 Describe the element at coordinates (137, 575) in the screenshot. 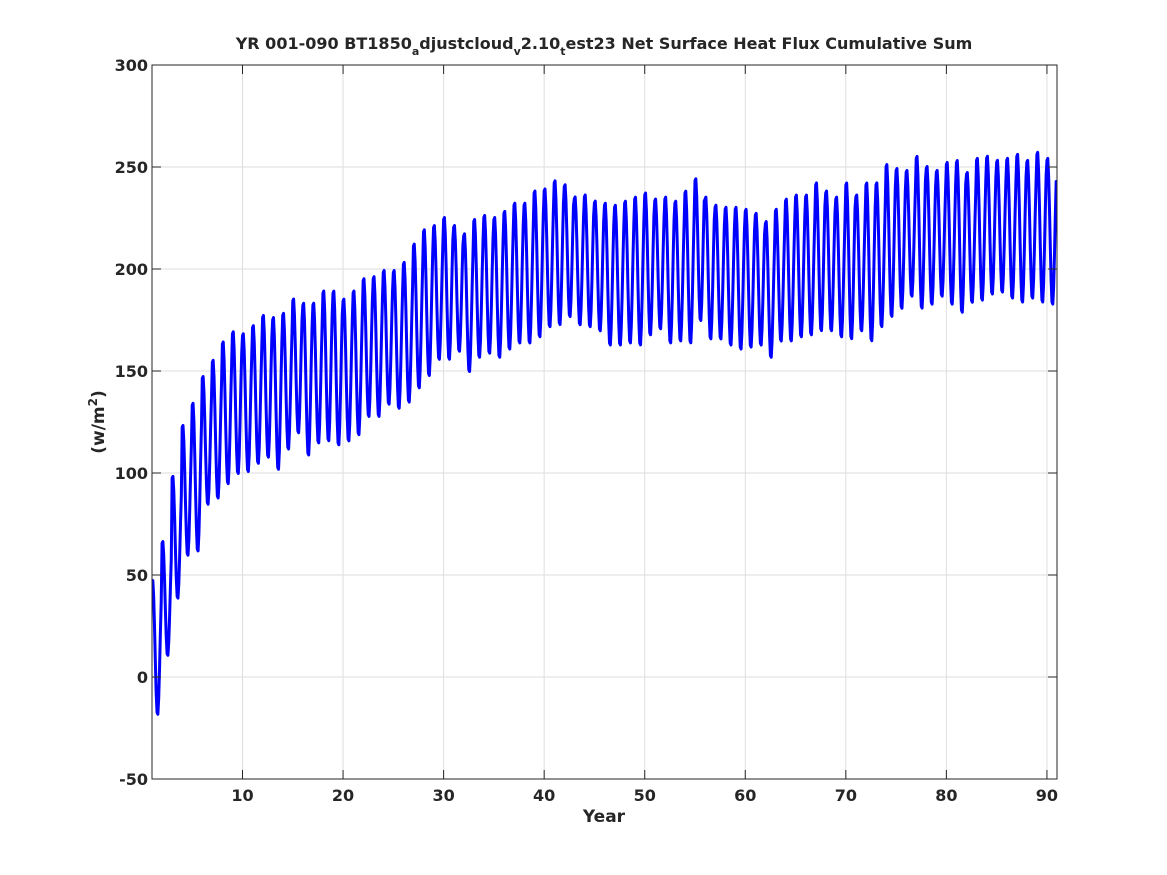

I see `y-tick-label: 50` at that location.